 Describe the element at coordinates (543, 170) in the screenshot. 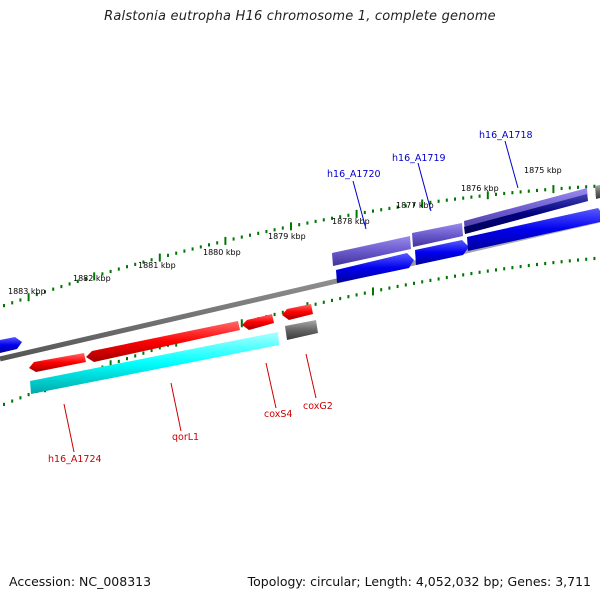

I see `kbp-label-8: 1875 kbp` at that location.